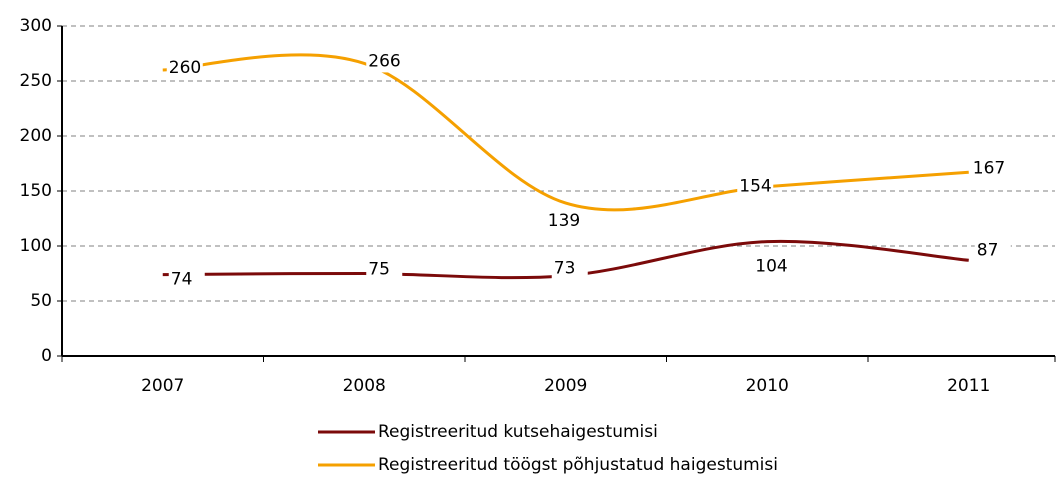 The image size is (1058, 478). I want to click on data-label: 104, so click(771, 267).